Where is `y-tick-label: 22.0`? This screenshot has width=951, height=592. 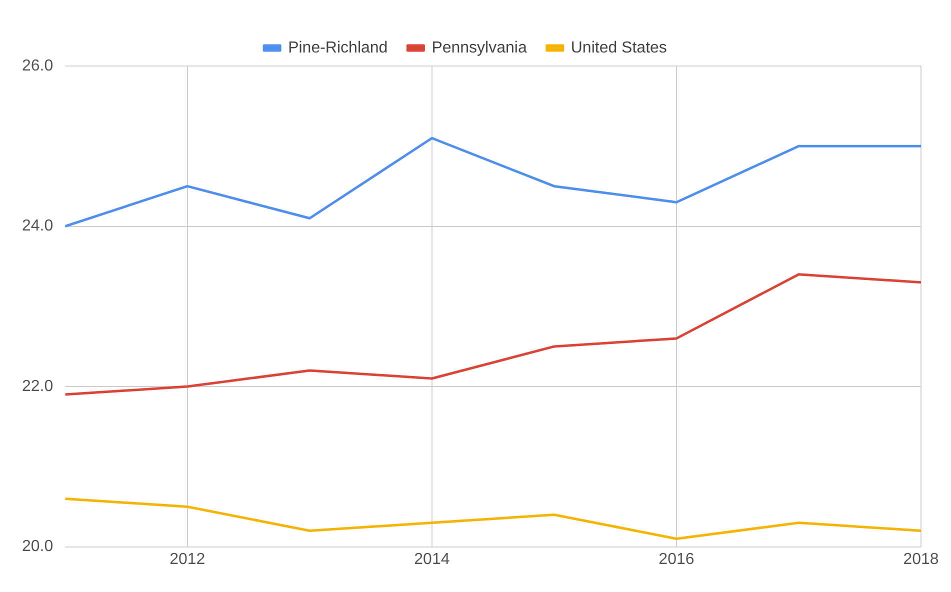 y-tick-label: 22.0 is located at coordinates (38, 386).